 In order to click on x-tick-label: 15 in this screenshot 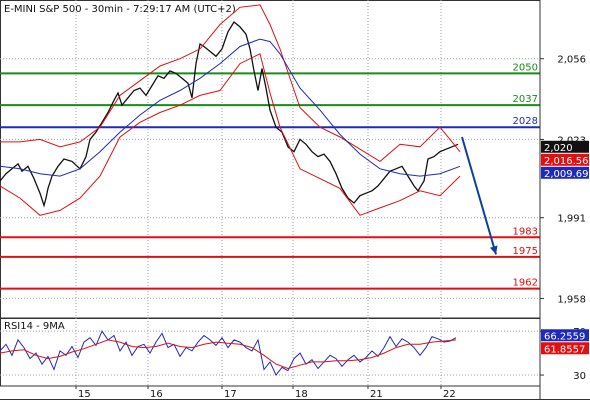, I will do `click(84, 394)`.